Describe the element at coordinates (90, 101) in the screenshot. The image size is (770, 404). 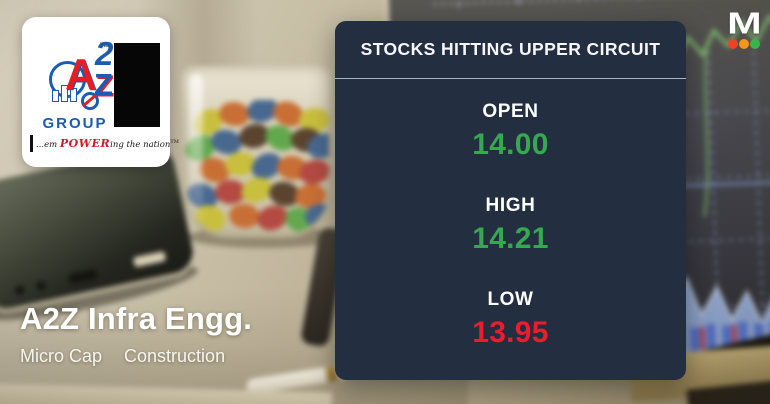
I see `power-icon` at that location.